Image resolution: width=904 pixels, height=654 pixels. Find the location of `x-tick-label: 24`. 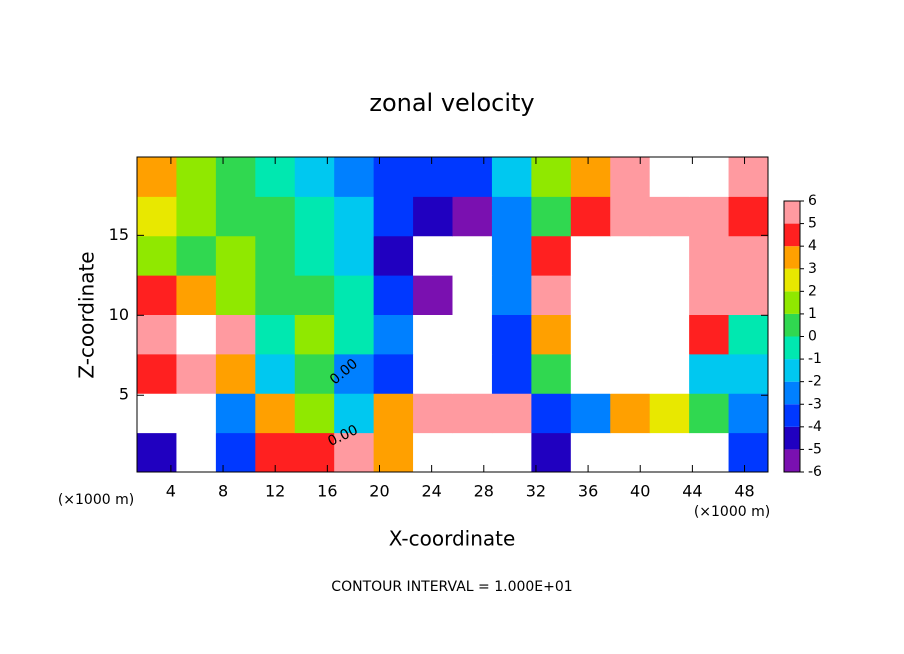

x-tick-label: 24 is located at coordinates (431, 491).